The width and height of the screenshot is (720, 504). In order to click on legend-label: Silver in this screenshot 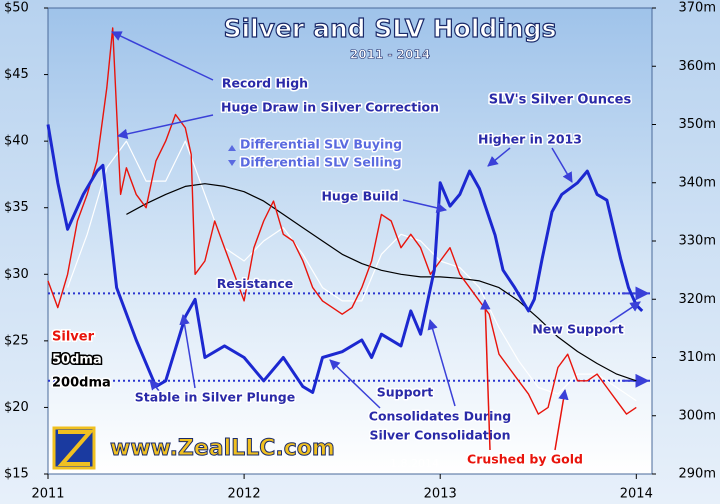, I will do `click(73, 337)`.